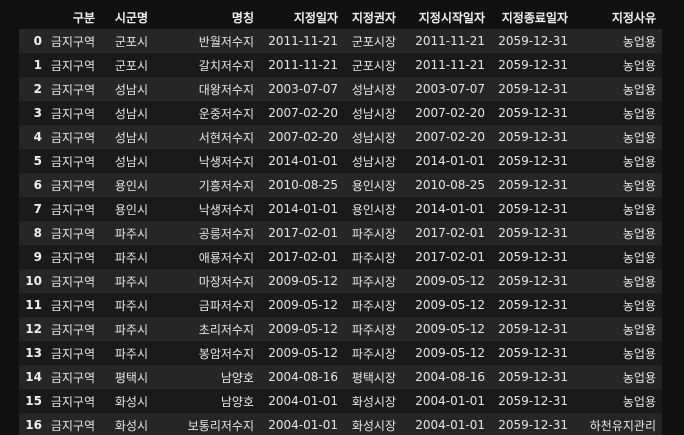 This screenshot has height=435, width=684. Describe the element at coordinates (37, 185) in the screenshot. I see `row-index: 6` at that location.